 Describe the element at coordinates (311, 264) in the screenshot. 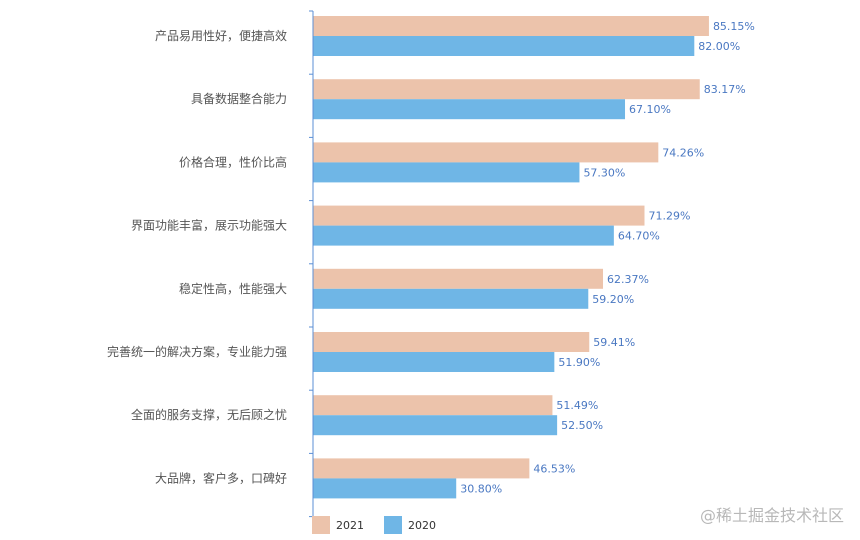

I see `y-axis-ticks` at that location.